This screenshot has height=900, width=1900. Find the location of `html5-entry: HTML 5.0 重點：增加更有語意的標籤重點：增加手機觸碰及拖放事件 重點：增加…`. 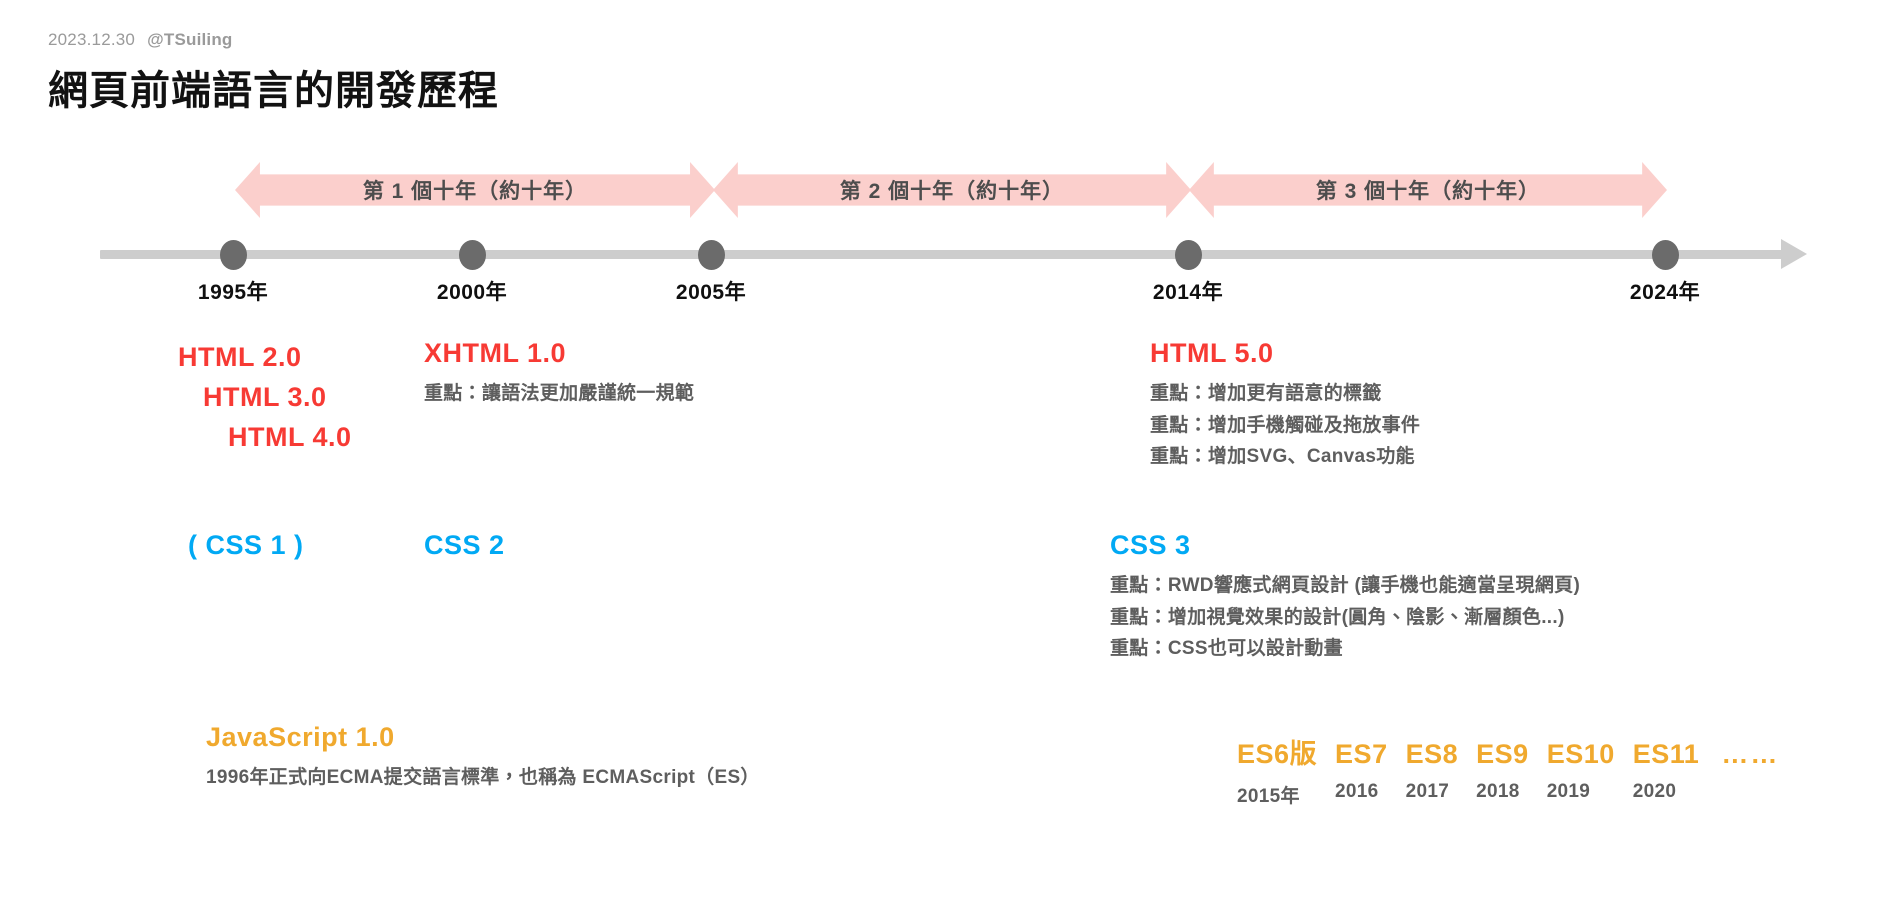

html5-entry: HTML 5.0 重點：增加更有語意的標籤重點：增加手機觸碰及拖放事件 重點：增加… is located at coordinates (1285, 405).